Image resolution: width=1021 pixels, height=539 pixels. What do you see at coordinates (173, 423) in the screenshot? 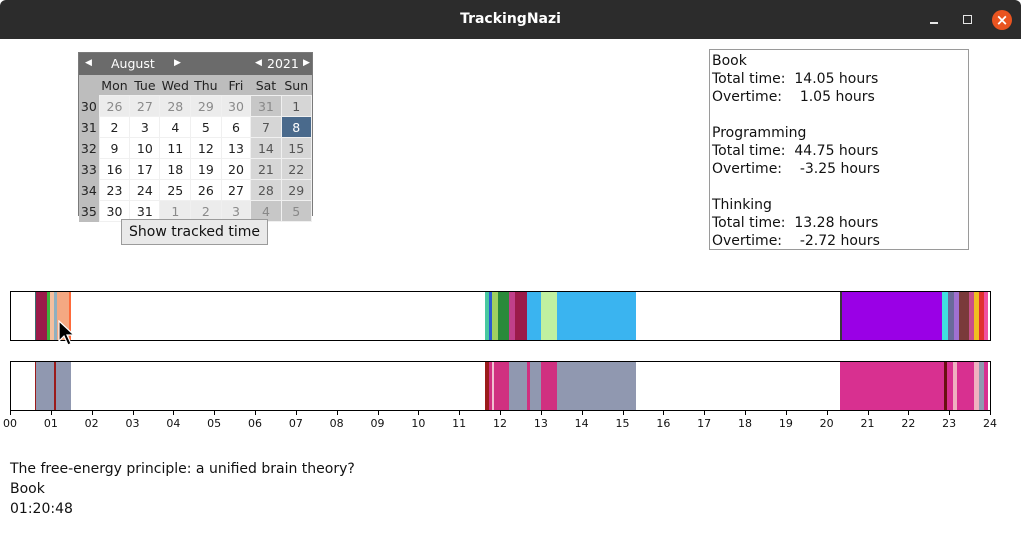
I see `hour-tick-label: 04` at bounding box center [173, 423].